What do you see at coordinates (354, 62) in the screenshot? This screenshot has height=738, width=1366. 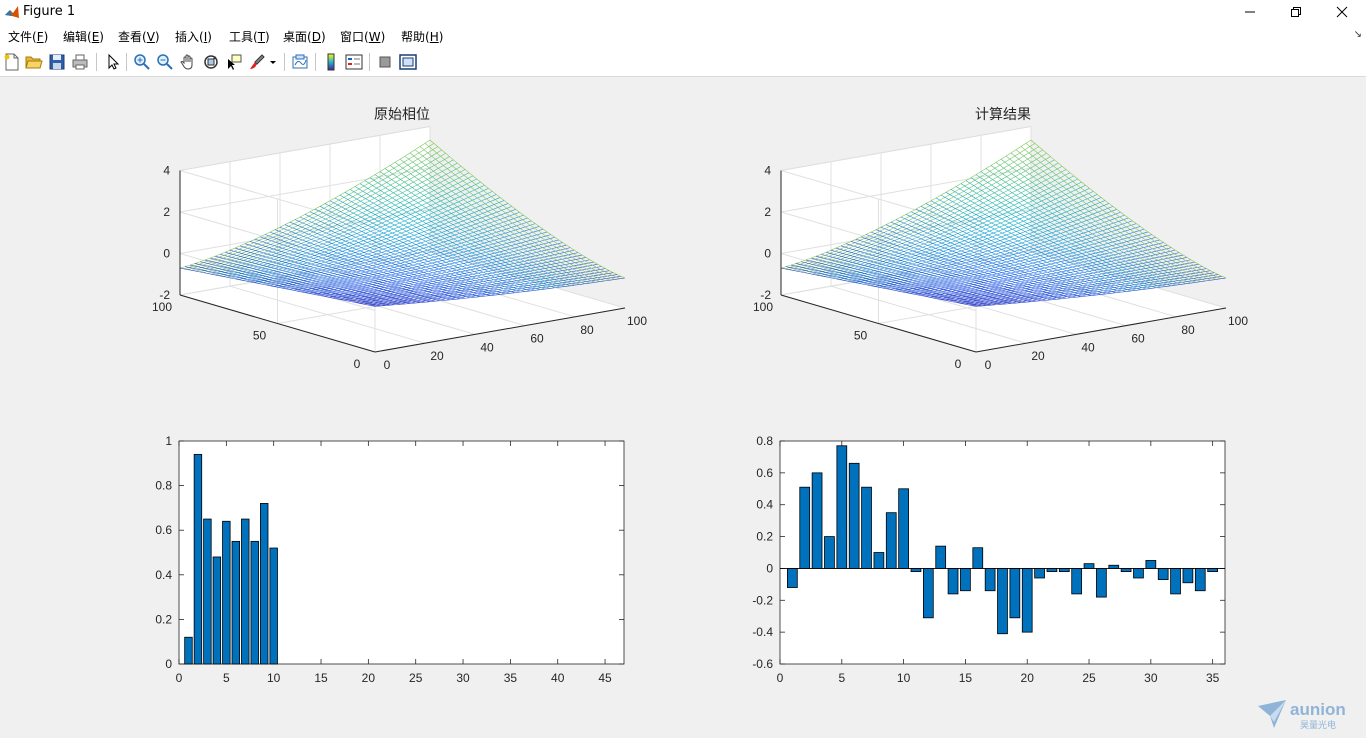 I see `legend-icon` at bounding box center [354, 62].